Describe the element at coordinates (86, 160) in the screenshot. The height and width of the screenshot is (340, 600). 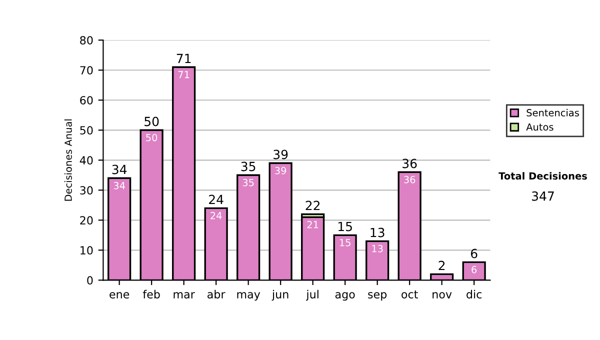
I see `y-tick-label: 40` at that location.